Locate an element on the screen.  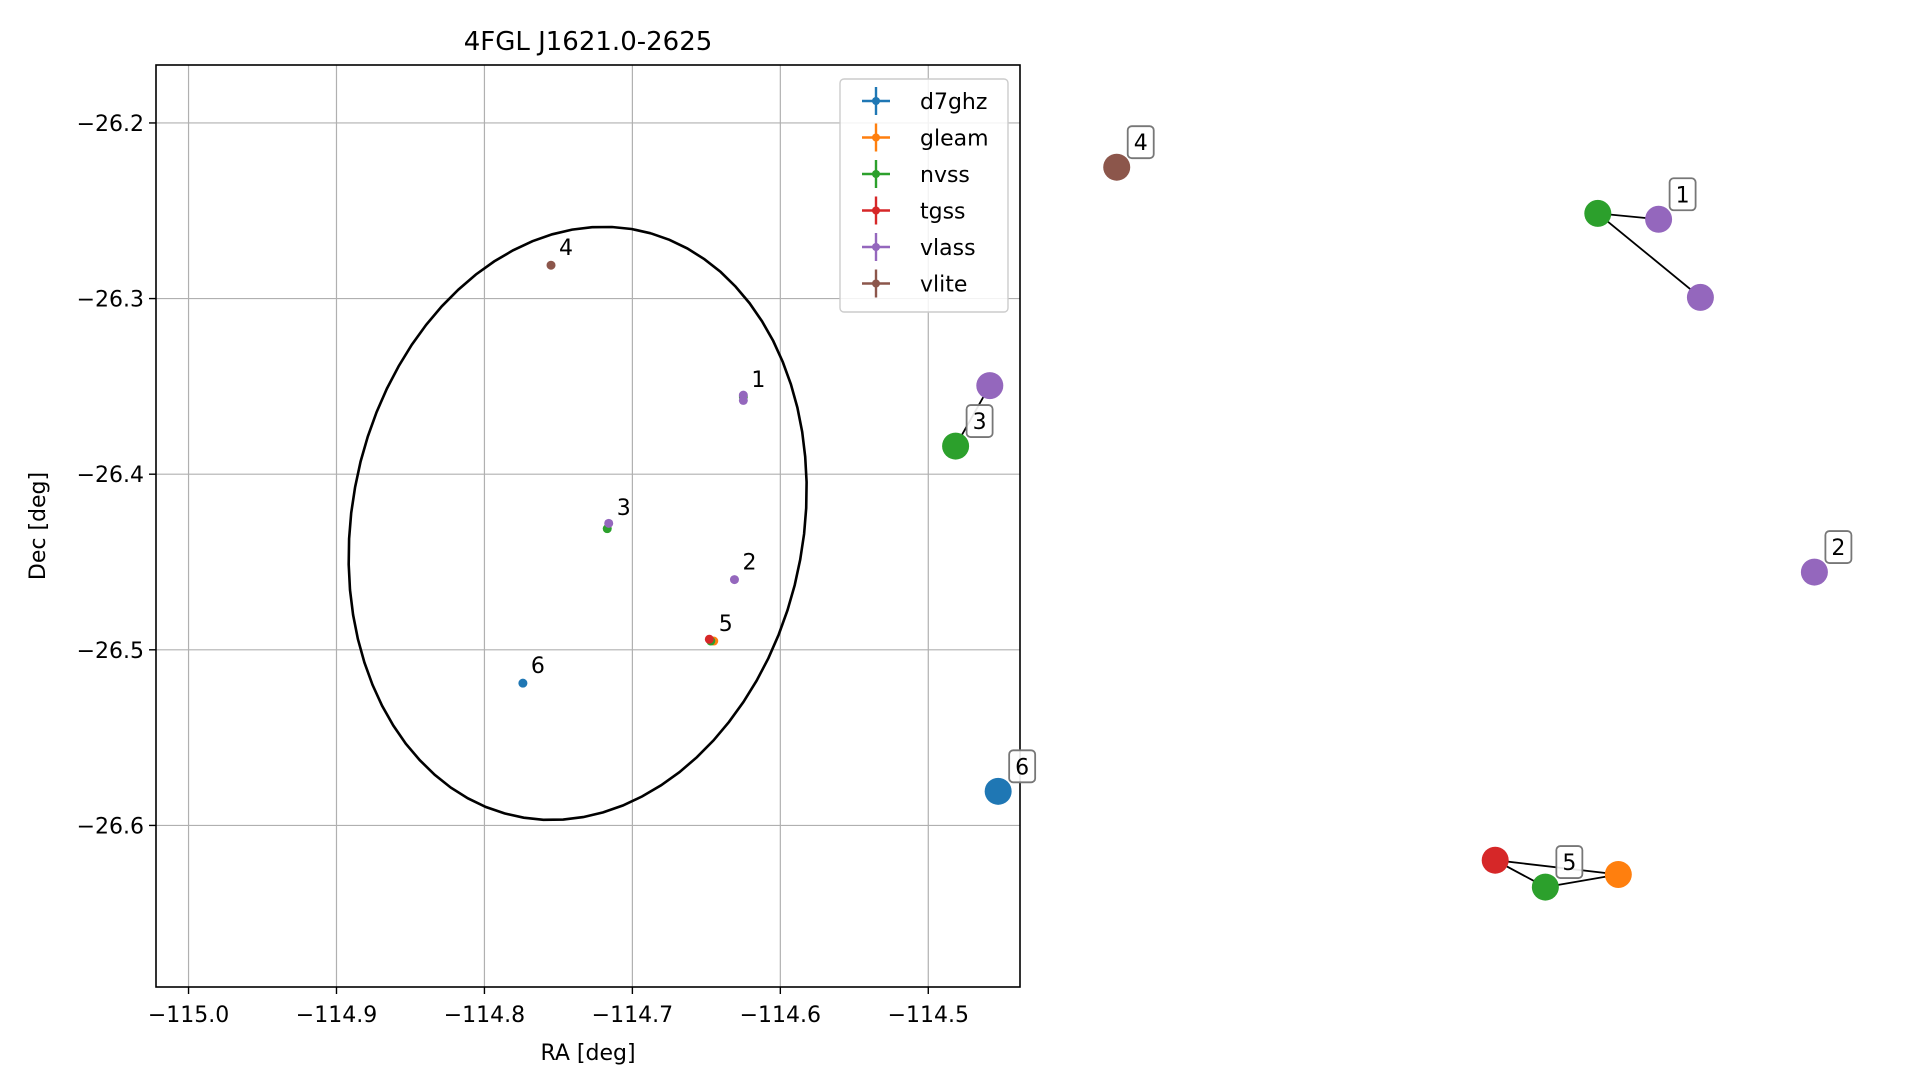
points-layer is located at coordinates (633, 474).